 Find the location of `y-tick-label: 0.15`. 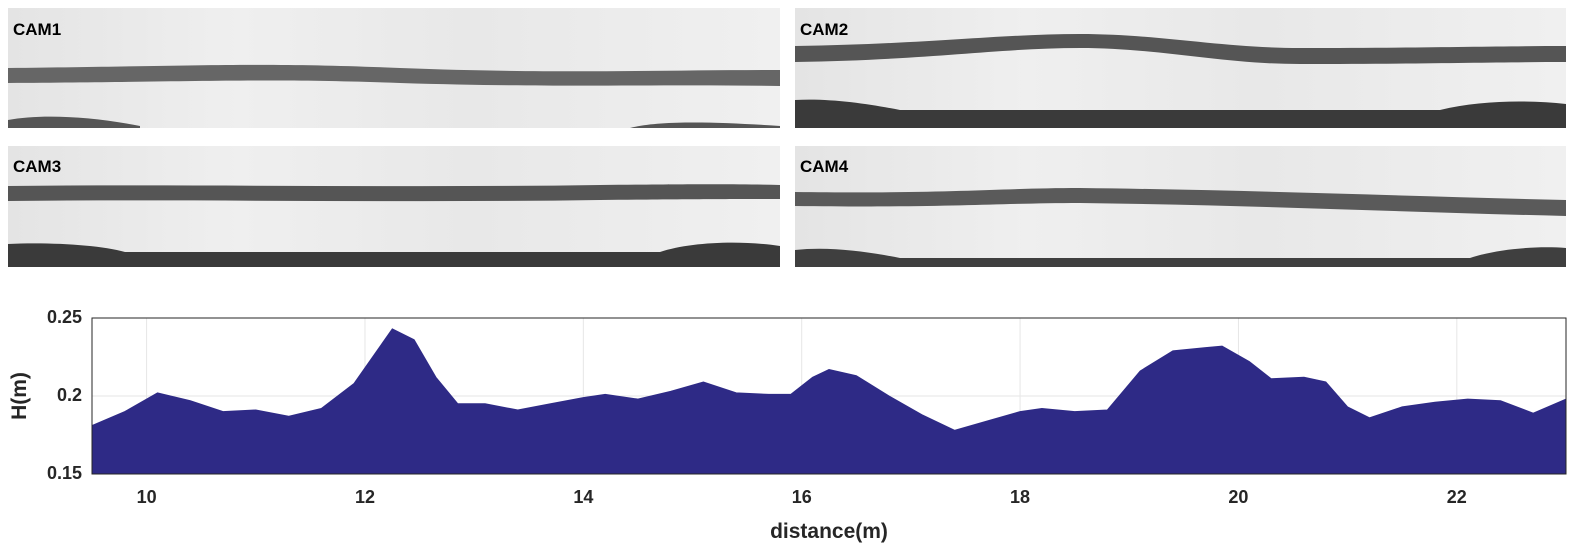

y-tick-label: 0.15 is located at coordinates (64, 473).